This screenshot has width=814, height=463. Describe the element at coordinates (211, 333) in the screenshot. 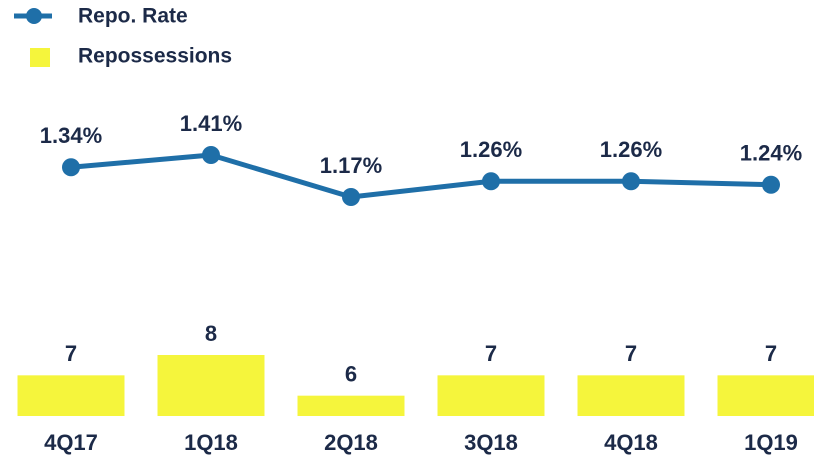

I see `data-label: 8` at that location.